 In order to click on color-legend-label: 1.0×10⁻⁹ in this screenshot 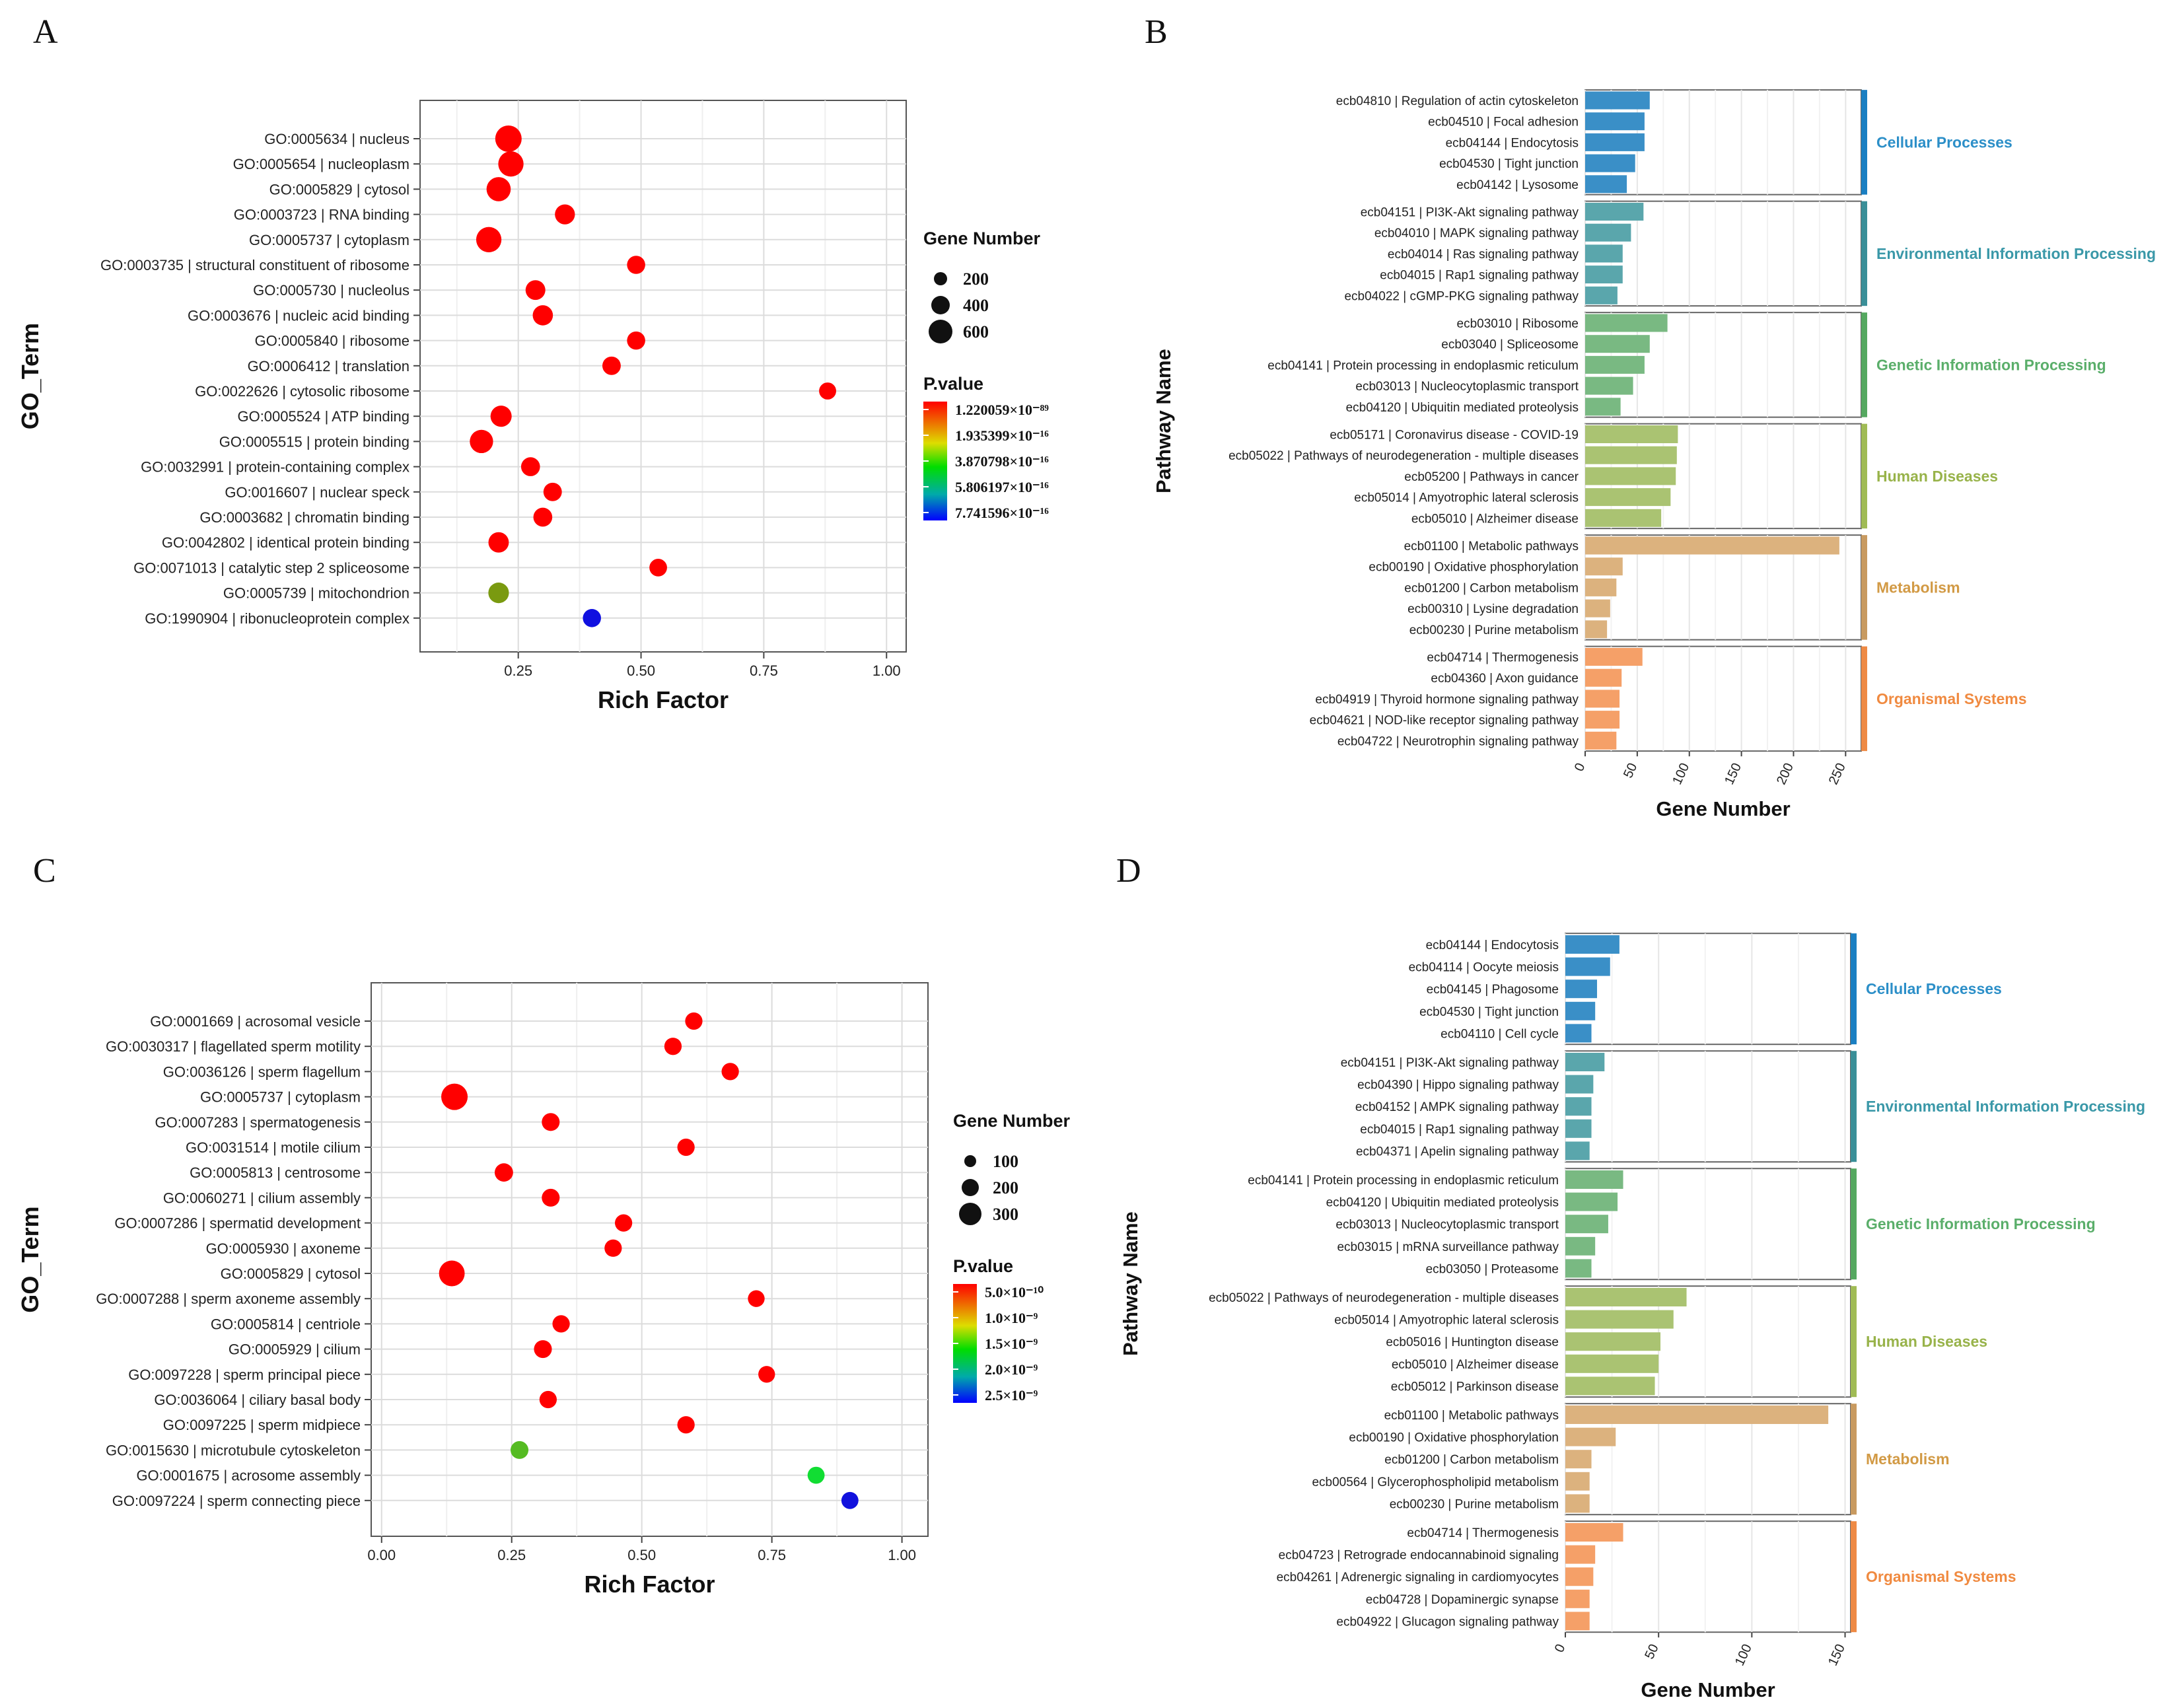, I will do `click(1011, 1318)`.